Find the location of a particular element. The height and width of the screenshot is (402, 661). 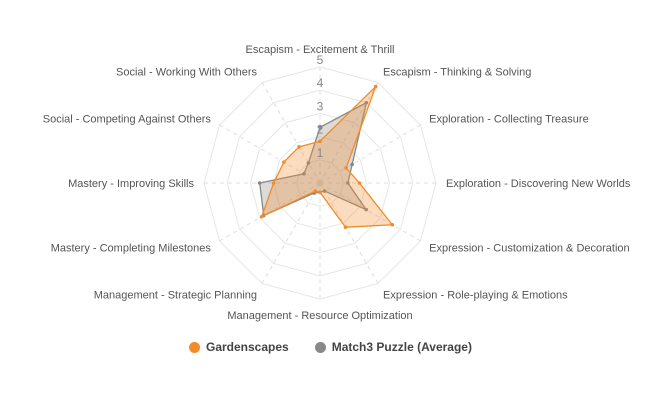

axis-label-0: Escapism - Excitement & Thrill is located at coordinates (320, 50).